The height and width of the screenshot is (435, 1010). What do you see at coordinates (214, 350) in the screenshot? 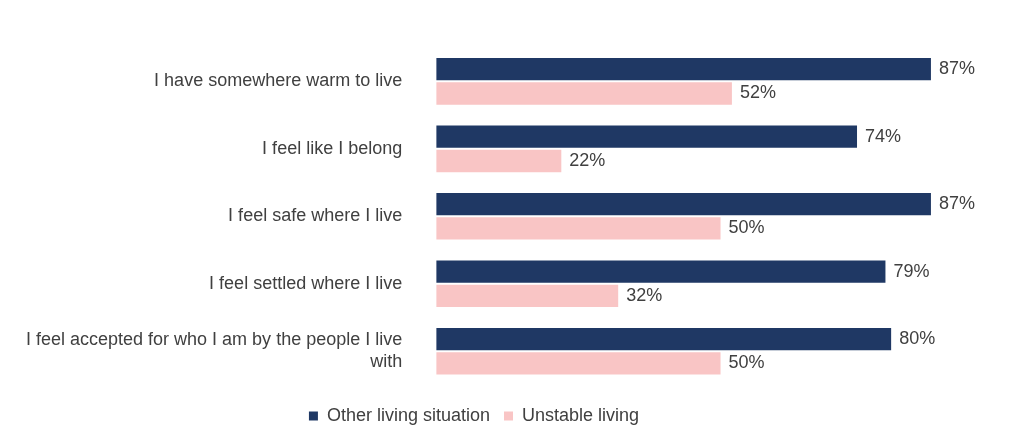
I see `y-tick-label: I feel accepted for who I am by the people I live with` at bounding box center [214, 350].